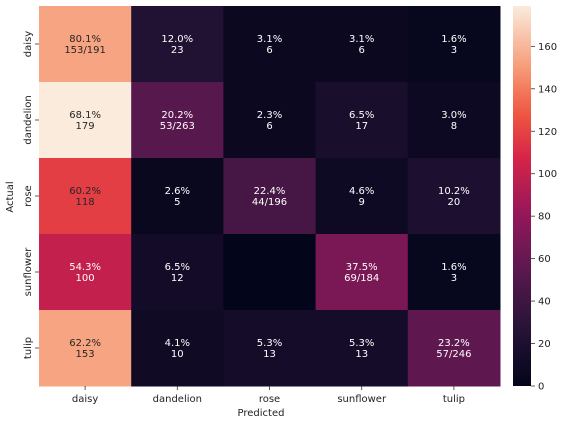 Image resolution: width=564 pixels, height=425 pixels. Describe the element at coordinates (85, 126) in the screenshot. I see `cell-annotation: 179` at that location.